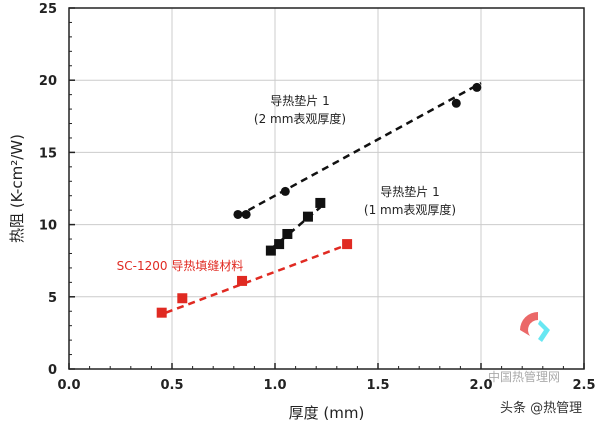  I want to click on x-axis-label: 厚度 (mm), so click(327, 413).